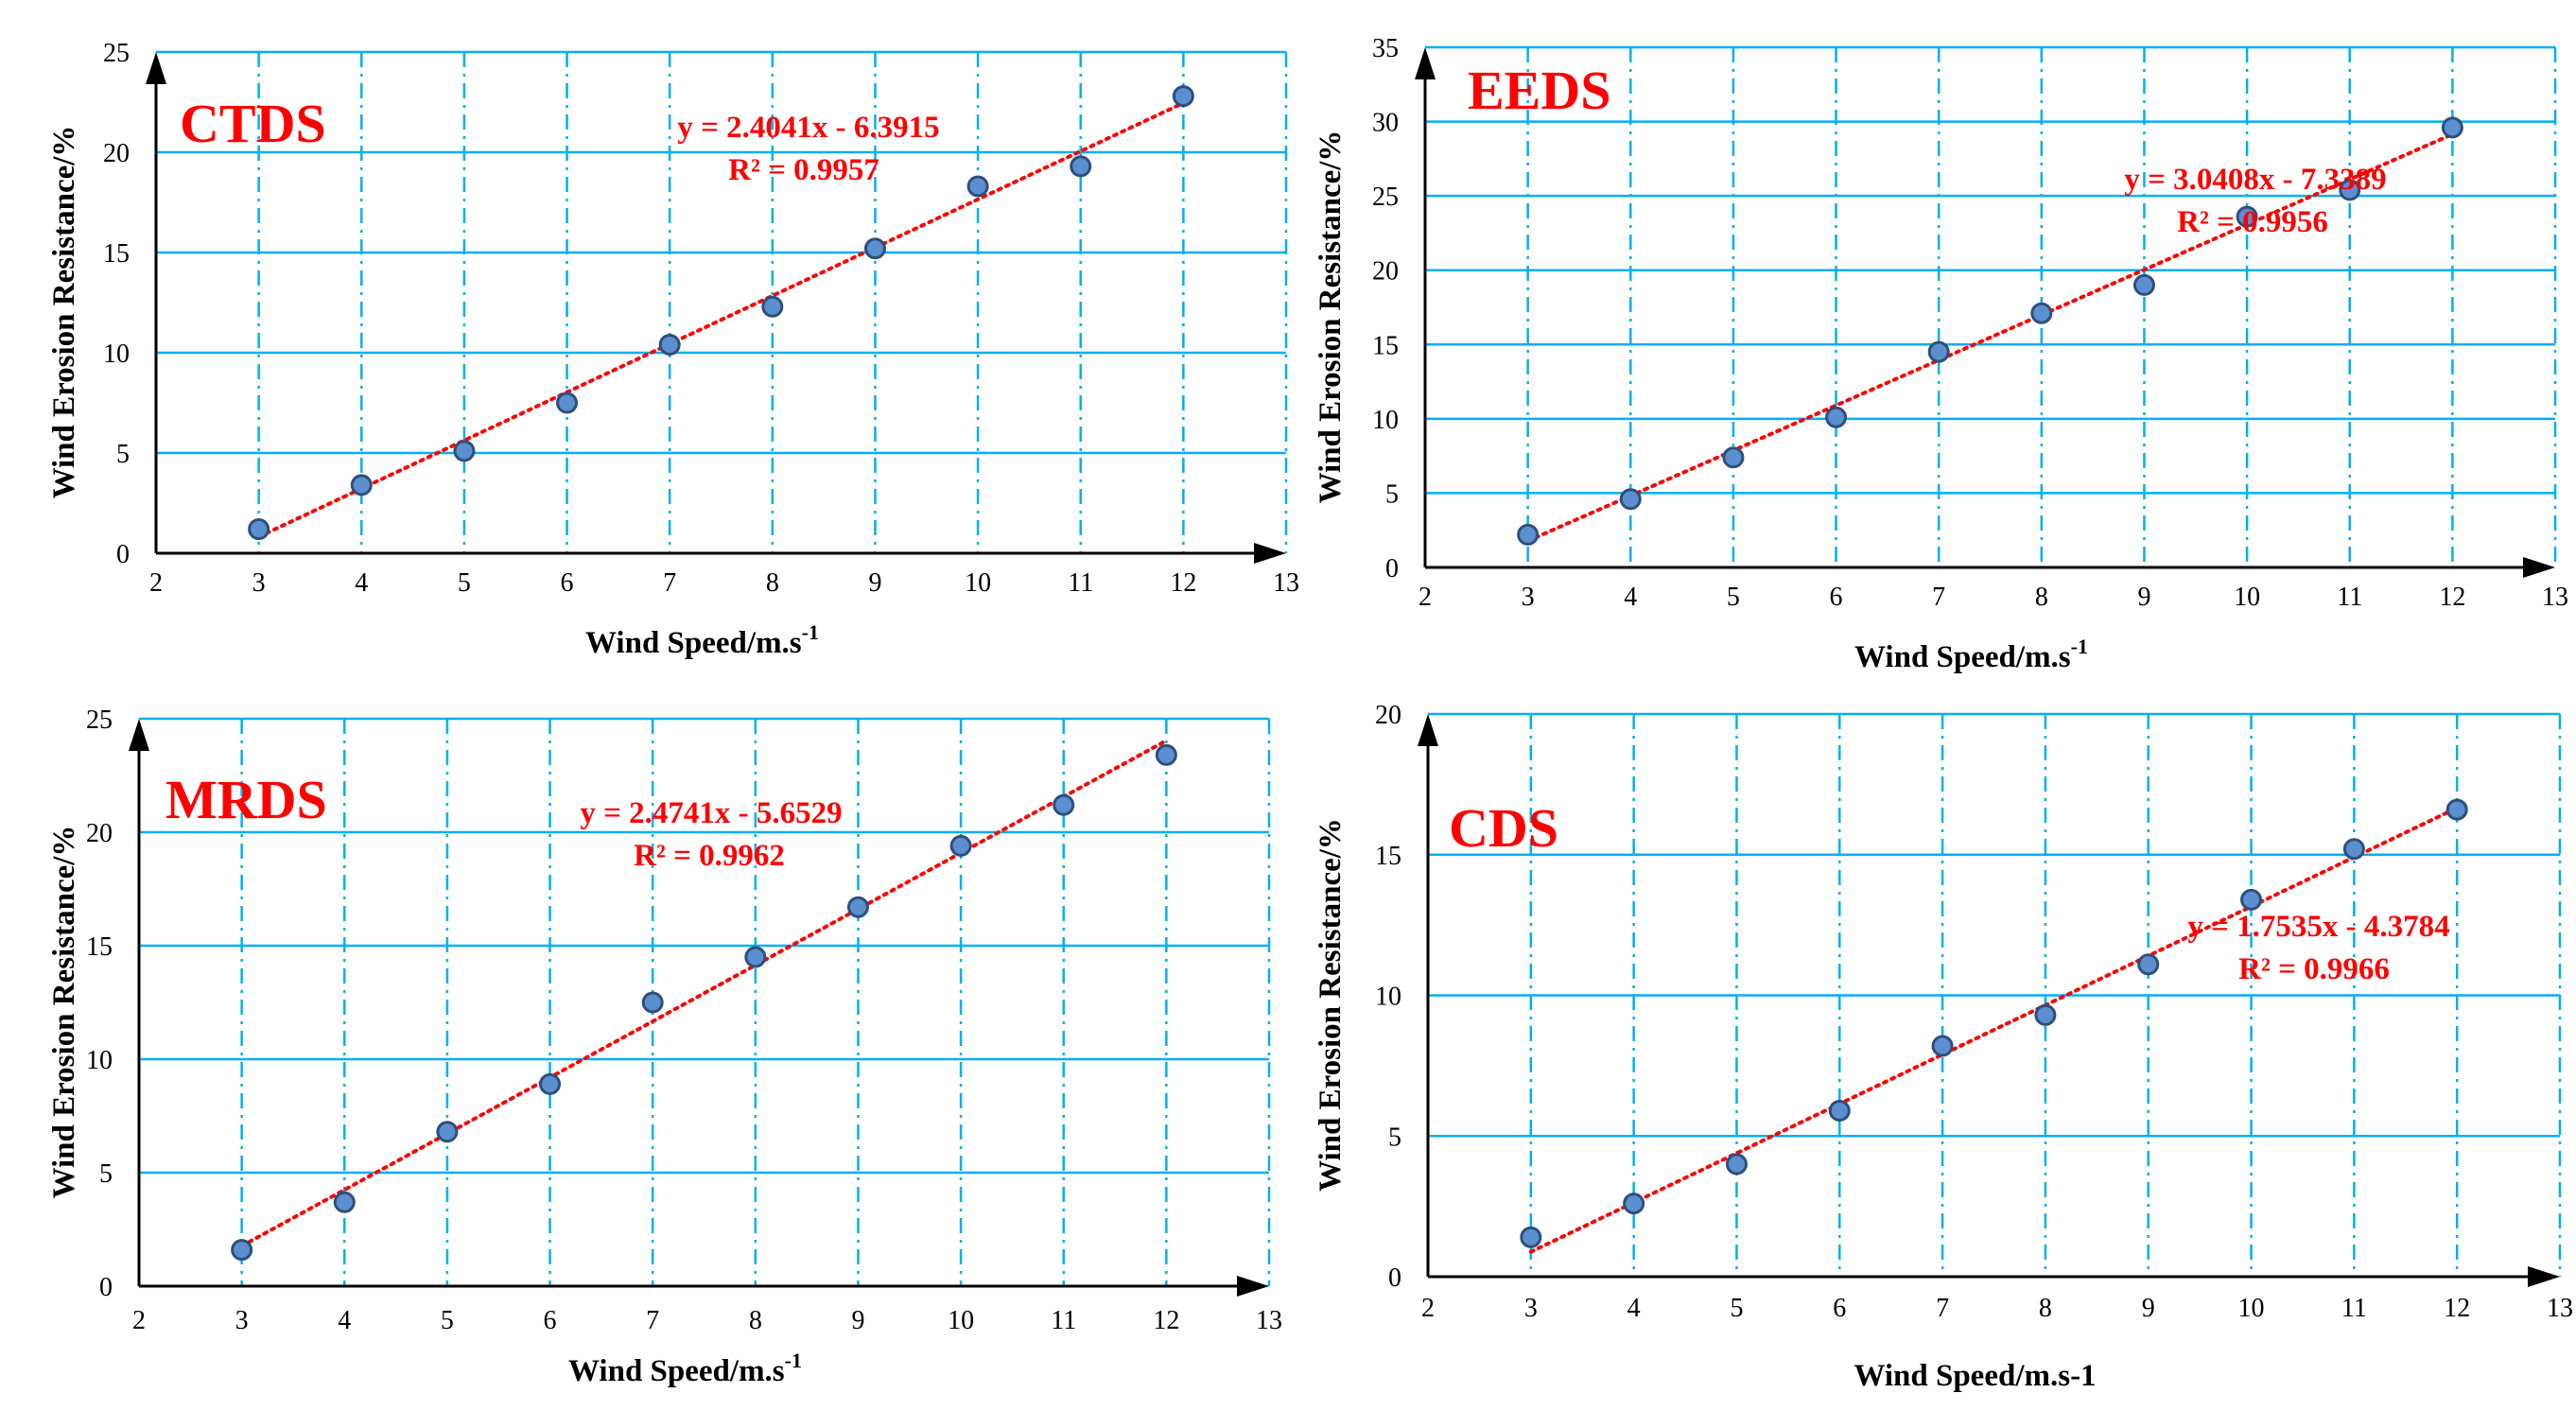 The height and width of the screenshot is (1428, 2576). Describe the element at coordinates (2314, 969) in the screenshot. I see `r-squared: R² = 0.9966` at that location.